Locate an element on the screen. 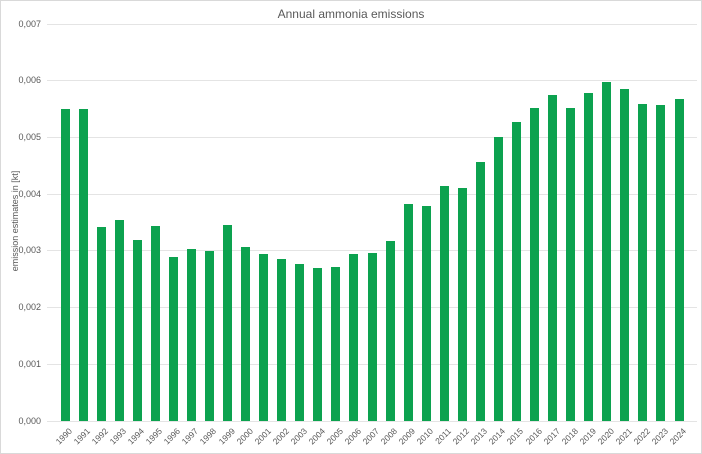  bar-1994 is located at coordinates (137, 330).